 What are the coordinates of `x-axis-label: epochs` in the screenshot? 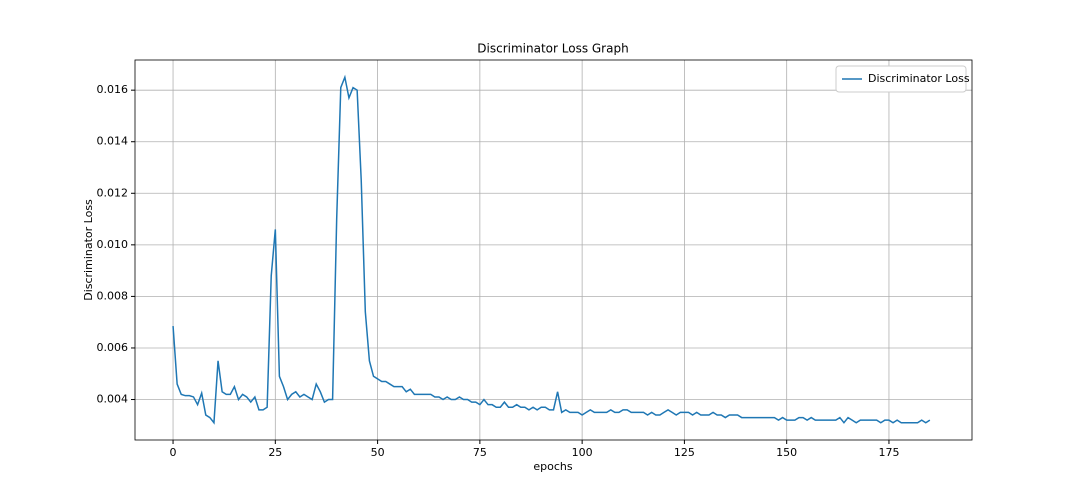 It's located at (552, 466).